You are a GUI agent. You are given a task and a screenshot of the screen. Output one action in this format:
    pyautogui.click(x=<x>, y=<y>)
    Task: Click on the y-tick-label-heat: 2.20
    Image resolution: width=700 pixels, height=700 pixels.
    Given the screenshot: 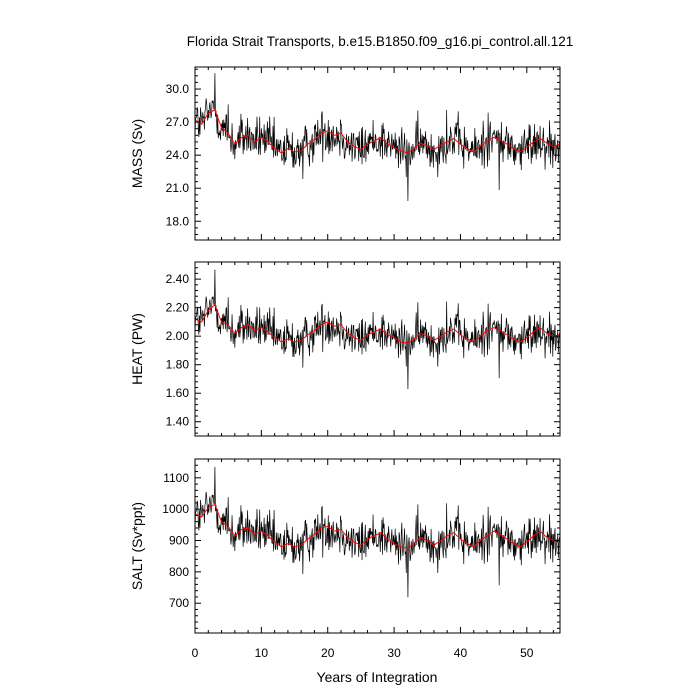 What is the action you would take?
    pyautogui.click(x=178, y=308)
    